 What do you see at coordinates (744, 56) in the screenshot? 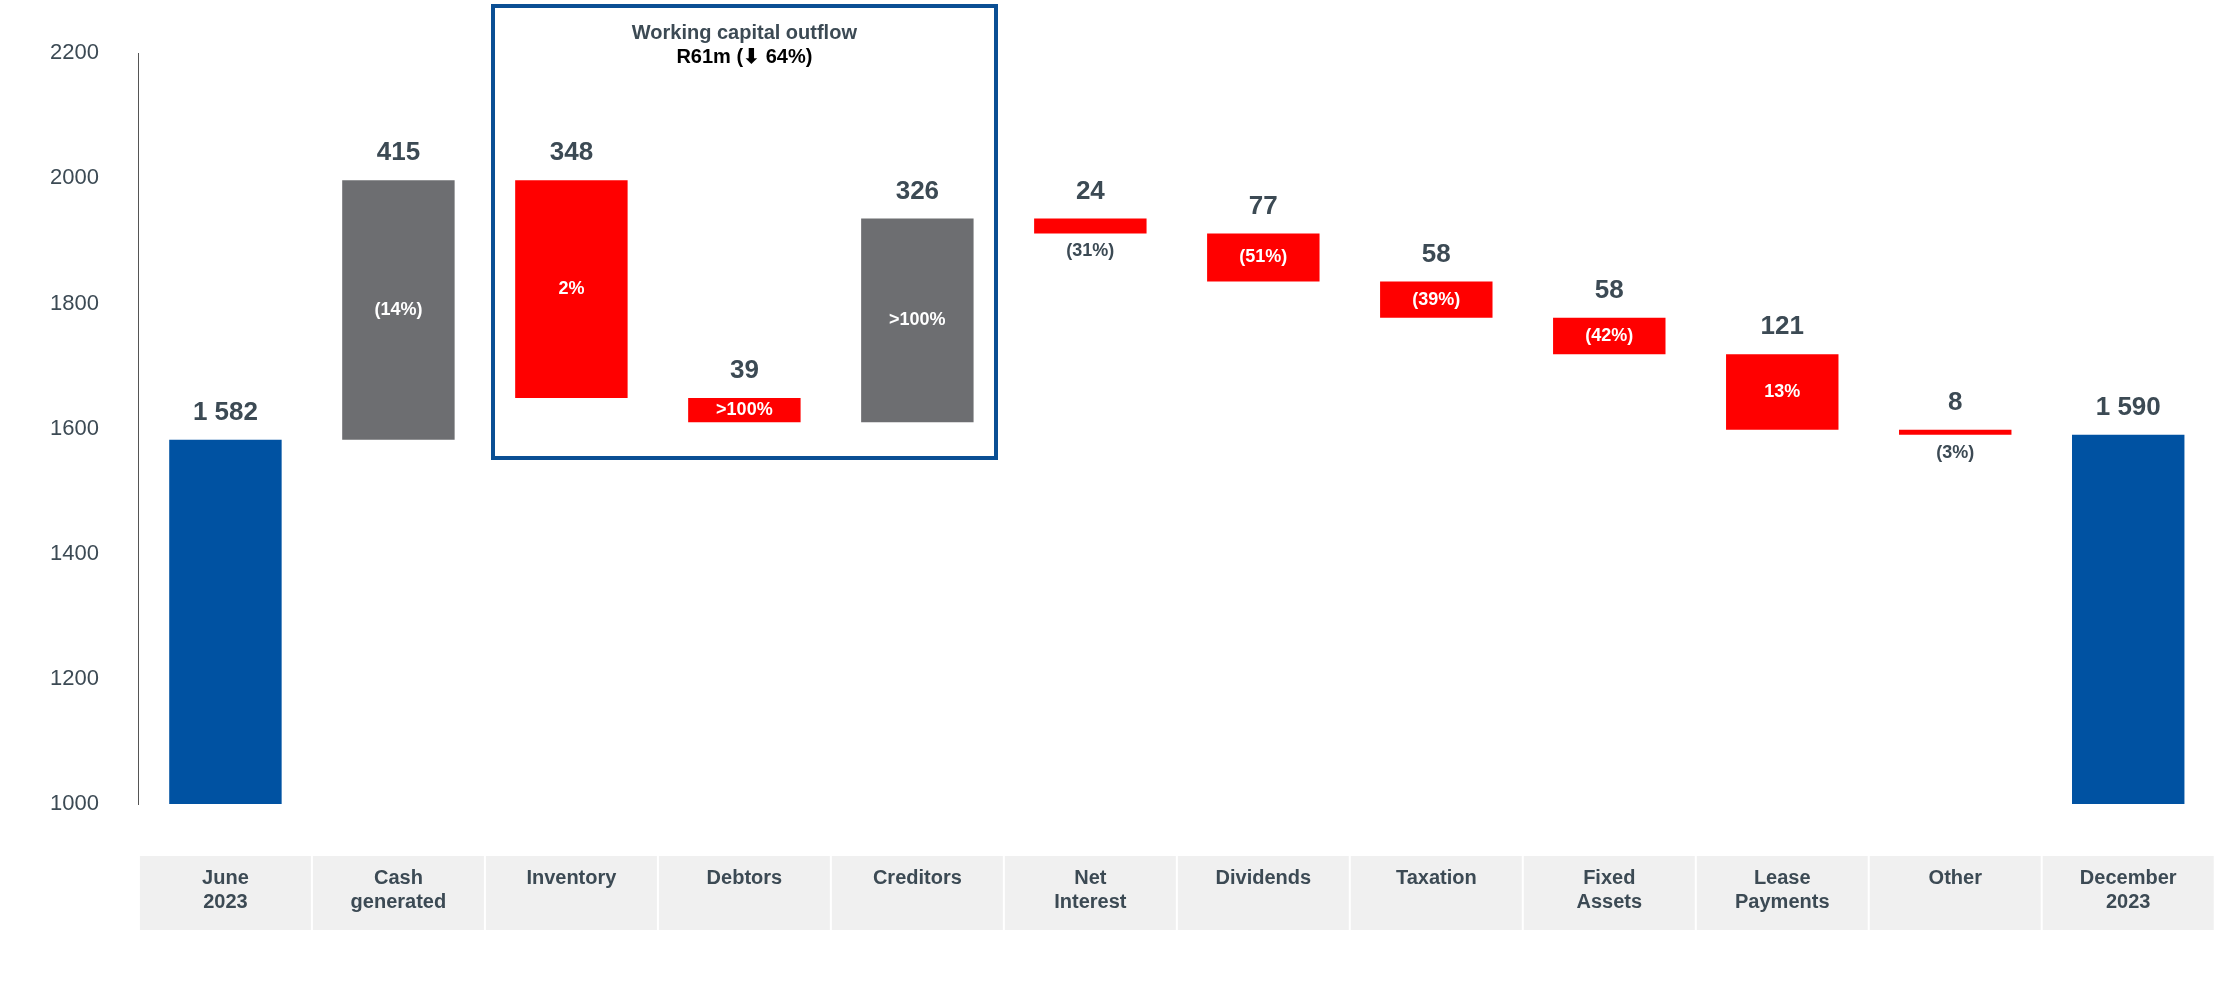
I see `annotation: R61m (⬇ 64%)` at bounding box center [744, 56].